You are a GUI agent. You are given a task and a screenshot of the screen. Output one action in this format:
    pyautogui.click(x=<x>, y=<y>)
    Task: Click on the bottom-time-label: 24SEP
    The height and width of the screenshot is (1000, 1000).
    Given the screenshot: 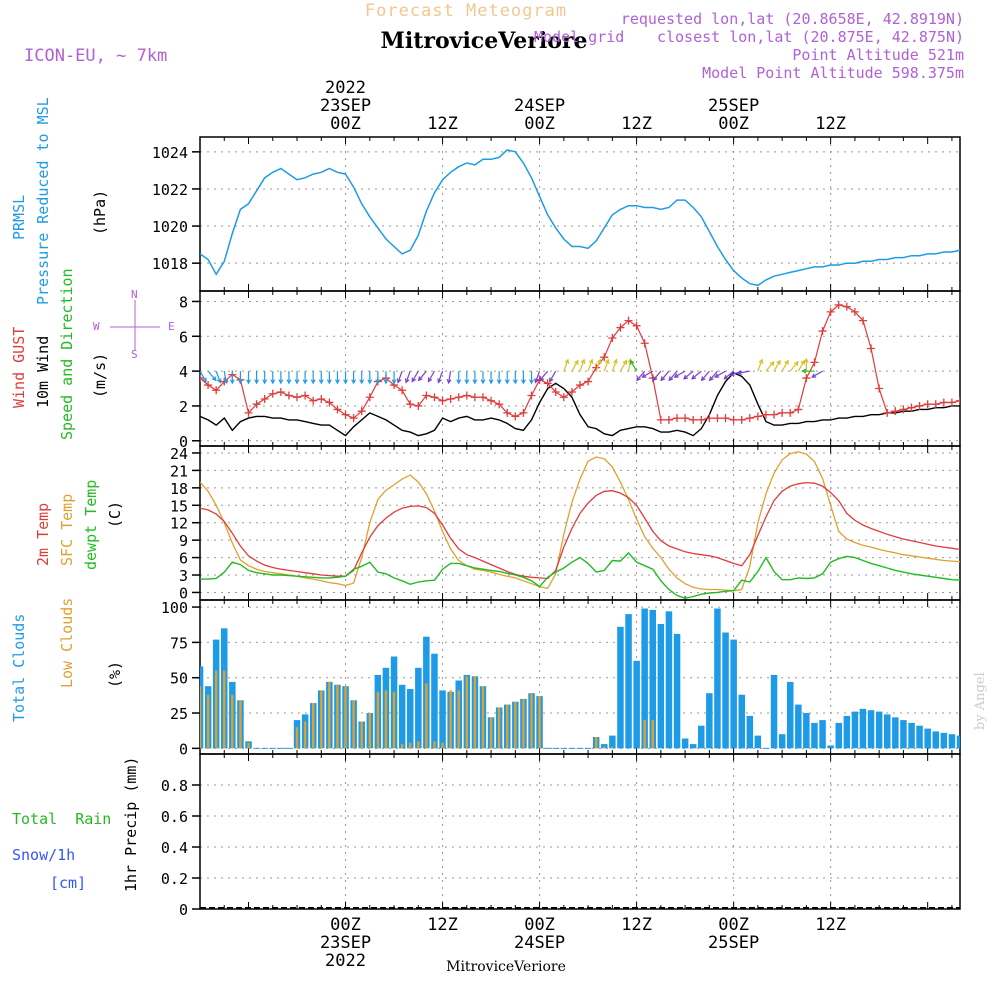 What is the action you would take?
    pyautogui.click(x=539, y=943)
    